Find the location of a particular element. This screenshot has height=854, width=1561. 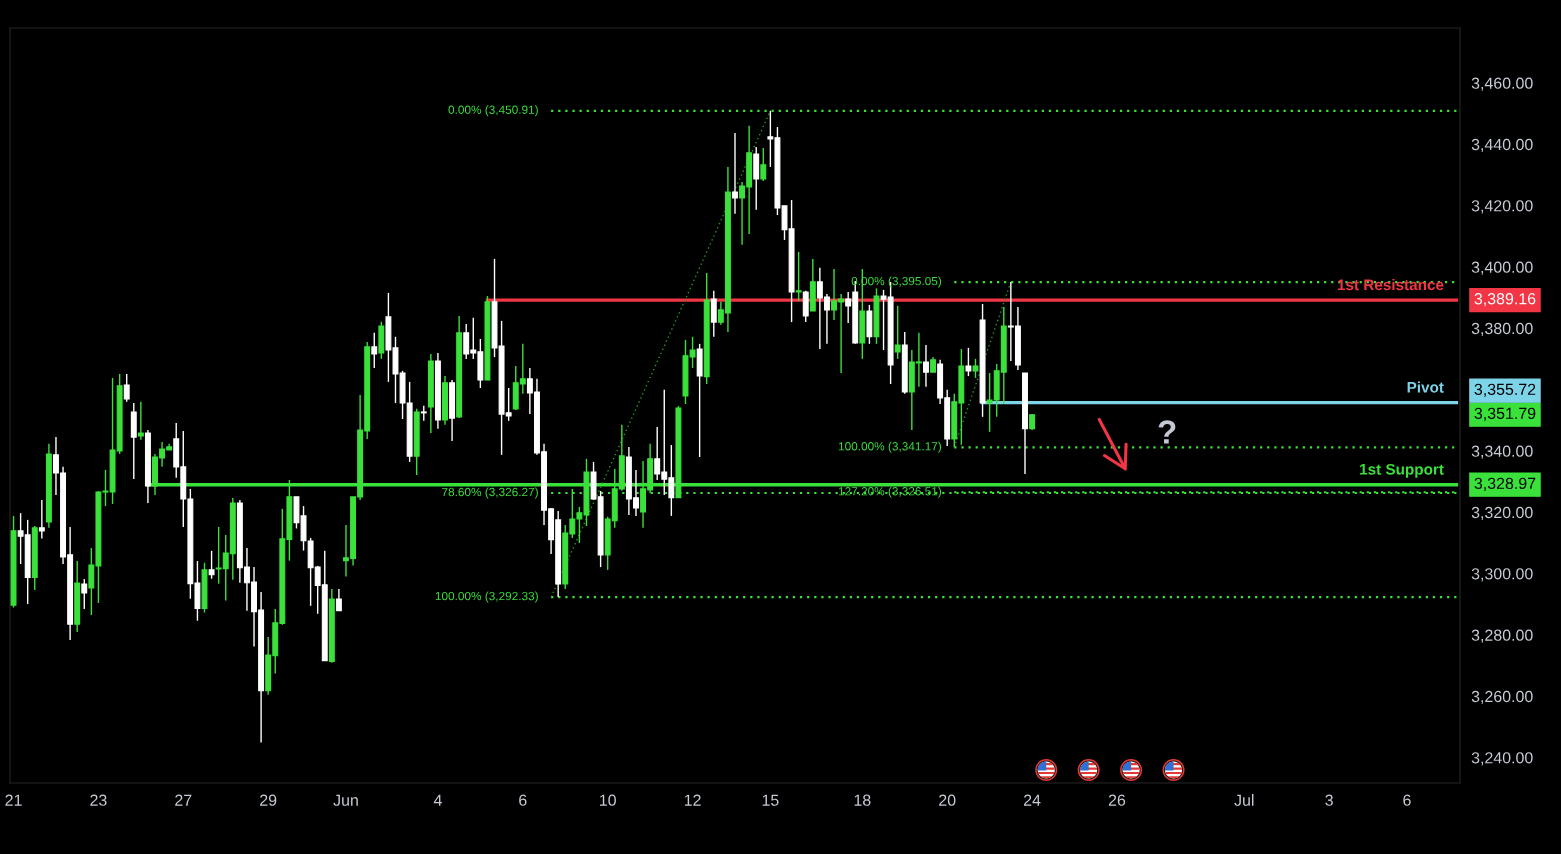

x-tick-label: Jul is located at coordinates (1244, 800).